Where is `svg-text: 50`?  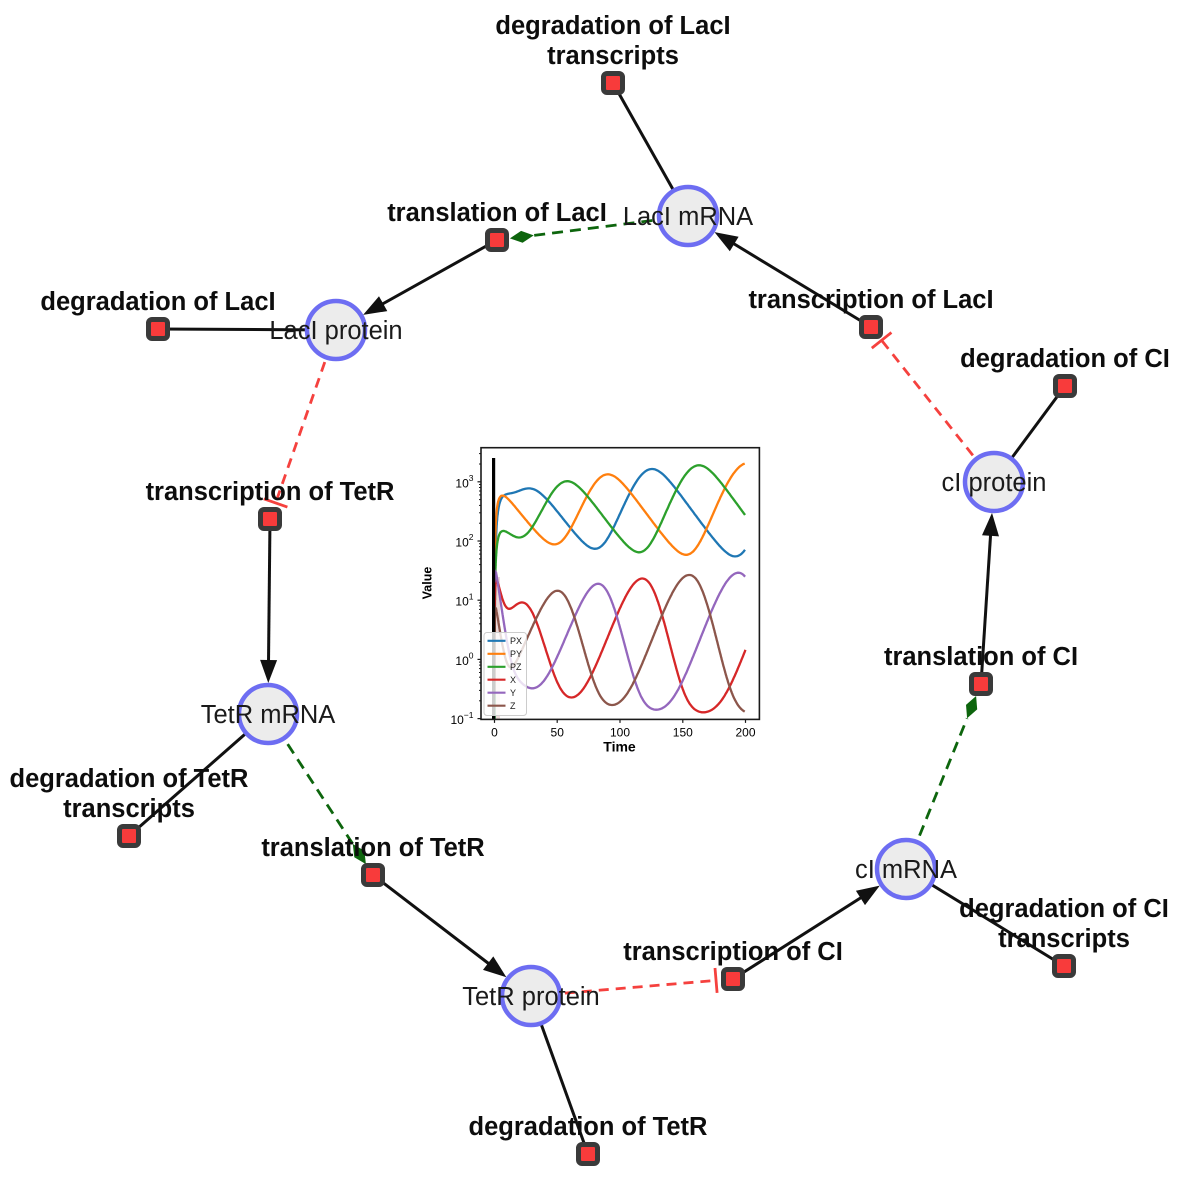
svg-text: 50 is located at coordinates (558, 732).